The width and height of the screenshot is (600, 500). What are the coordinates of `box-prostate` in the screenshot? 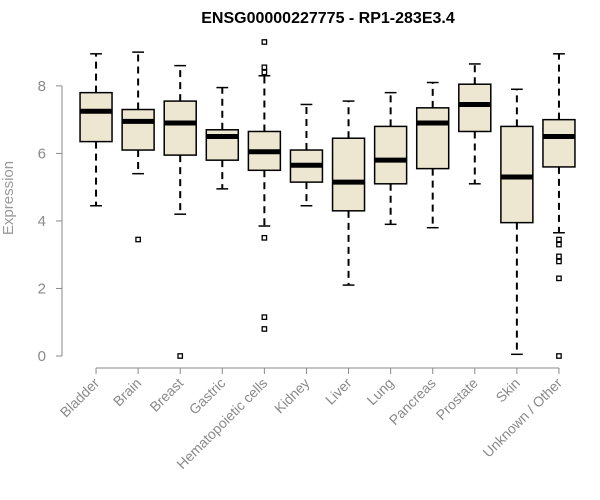 It's located at (475, 124).